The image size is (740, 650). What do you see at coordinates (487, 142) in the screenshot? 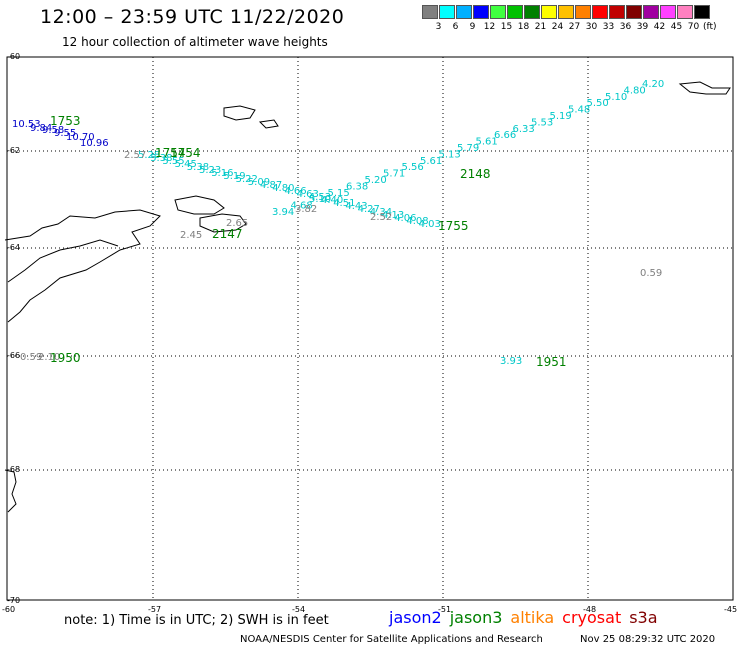
I see `wave-height-label: 5.61` at bounding box center [487, 142].